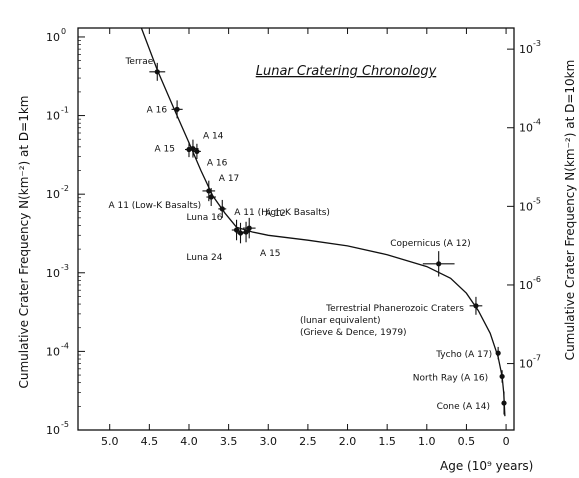 This screenshot has width=579, height=478. What do you see at coordinates (467, 441) in the screenshot?
I see `x-tick-label: 0.5` at bounding box center [467, 441].